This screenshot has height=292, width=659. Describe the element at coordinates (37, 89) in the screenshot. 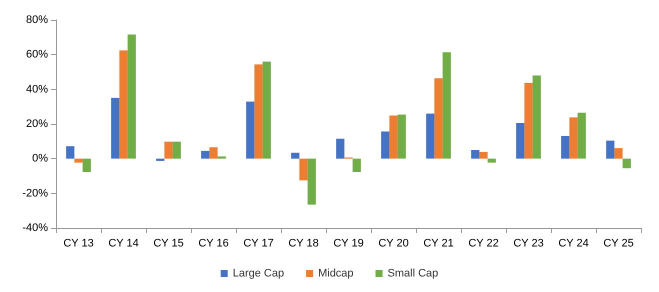

I see `y-tick-label: 40%` at that location.